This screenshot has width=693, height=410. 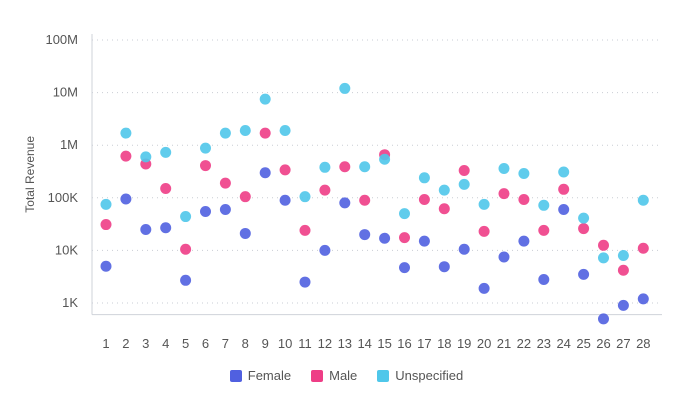 I want to click on legend-item-male: Male, so click(x=334, y=375).